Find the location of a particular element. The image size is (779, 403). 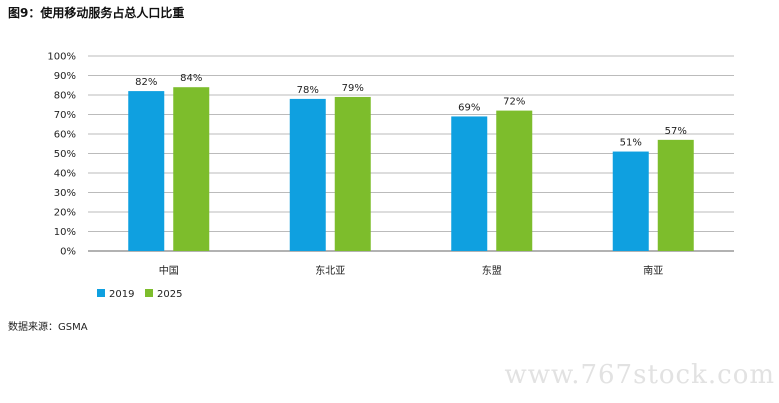

source-note: 数据来源：GSMA is located at coordinates (48, 327).